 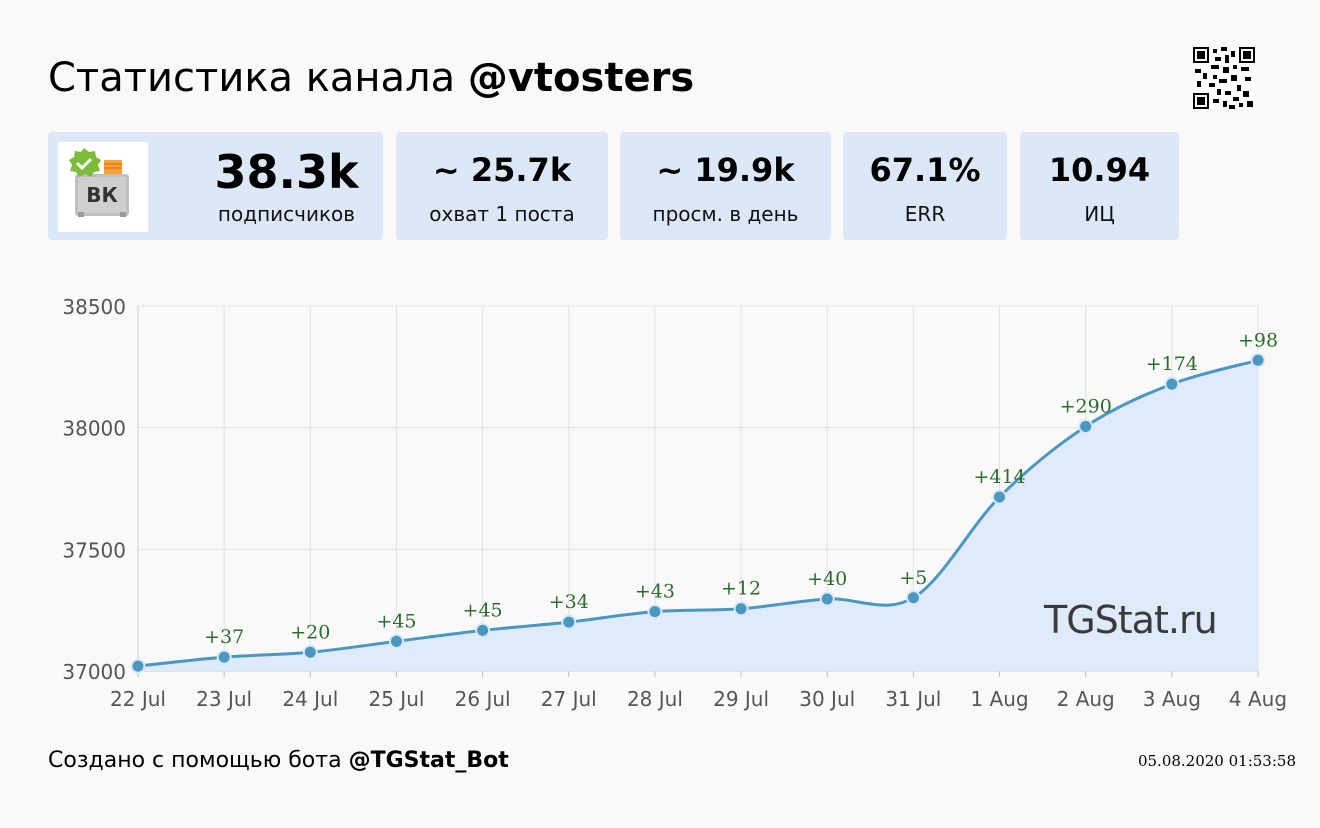 I want to click on footer-bot-link: @TGStat_Bot, so click(x=428, y=760).